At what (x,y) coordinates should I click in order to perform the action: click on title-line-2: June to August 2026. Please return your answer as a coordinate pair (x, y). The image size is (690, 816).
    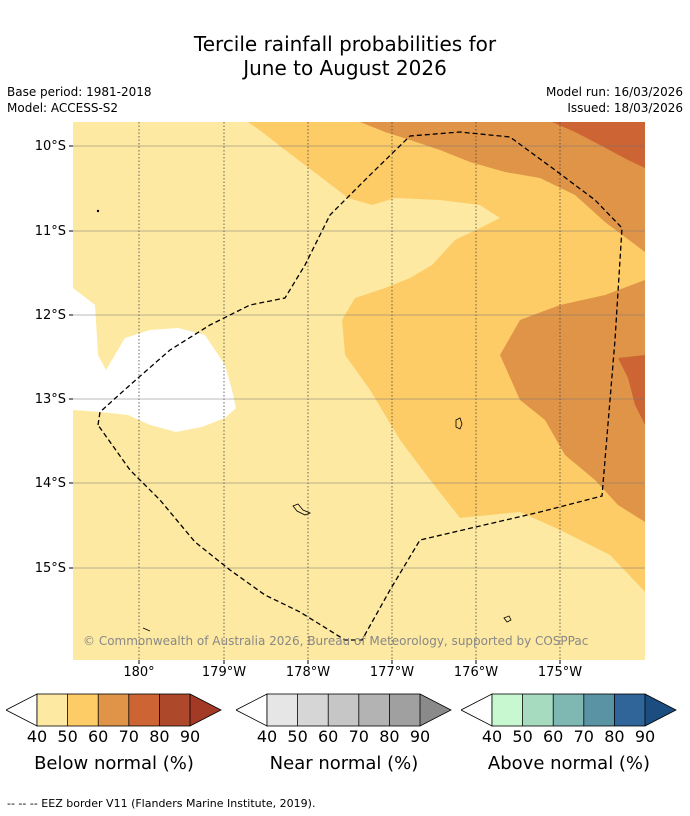
    Looking at the image, I should click on (345, 68).